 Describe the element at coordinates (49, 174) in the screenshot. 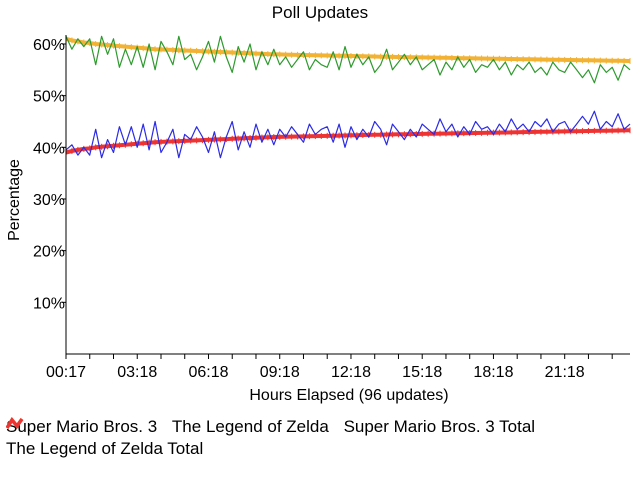

I see `y-axis-ticks: 10% 20% 30% 40% 50% 60%` at that location.